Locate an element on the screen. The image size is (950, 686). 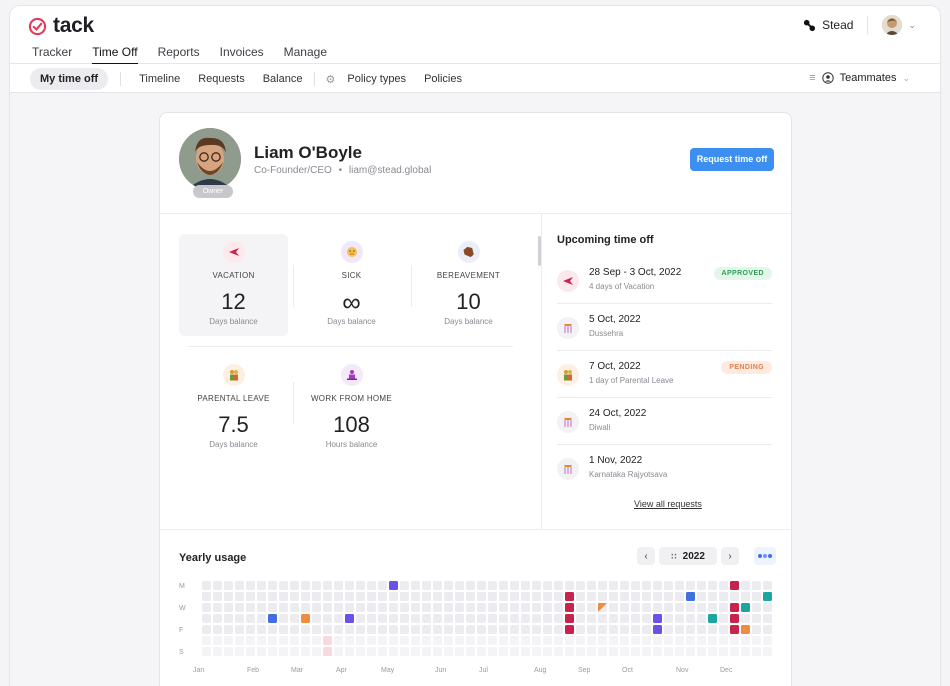
tab-invoices: Invoices is located at coordinates (241, 52).